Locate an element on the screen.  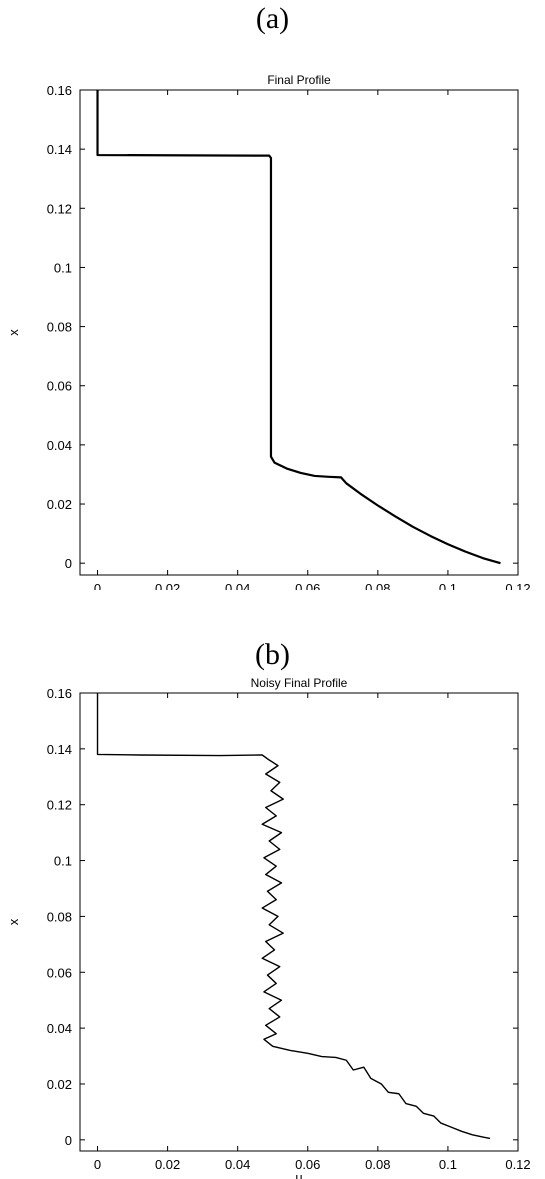
chart-title: Noisy Final Profile is located at coordinates (299, 683).